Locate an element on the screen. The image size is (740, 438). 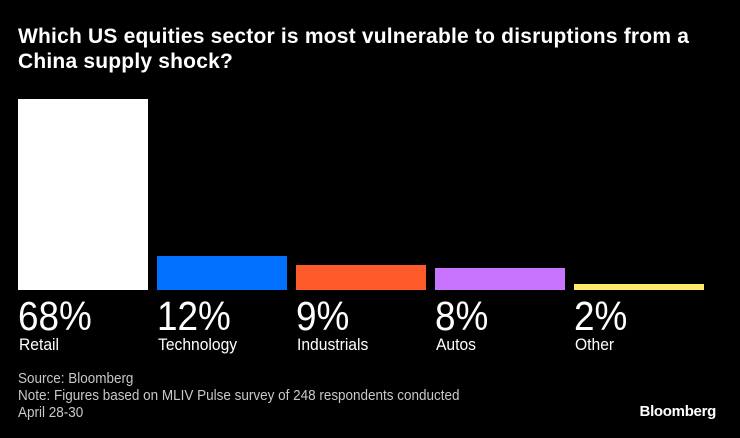
category-label: Technology is located at coordinates (198, 344).